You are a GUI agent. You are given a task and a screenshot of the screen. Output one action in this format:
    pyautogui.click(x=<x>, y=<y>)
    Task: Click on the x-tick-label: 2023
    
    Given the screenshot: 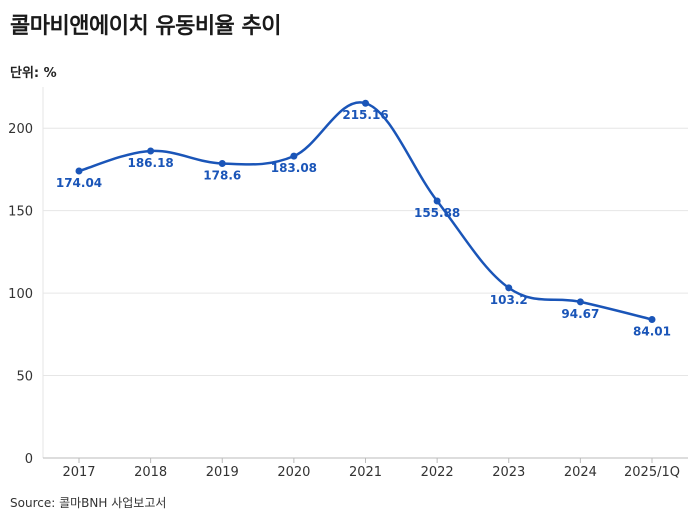 What is the action you would take?
    pyautogui.click(x=508, y=472)
    